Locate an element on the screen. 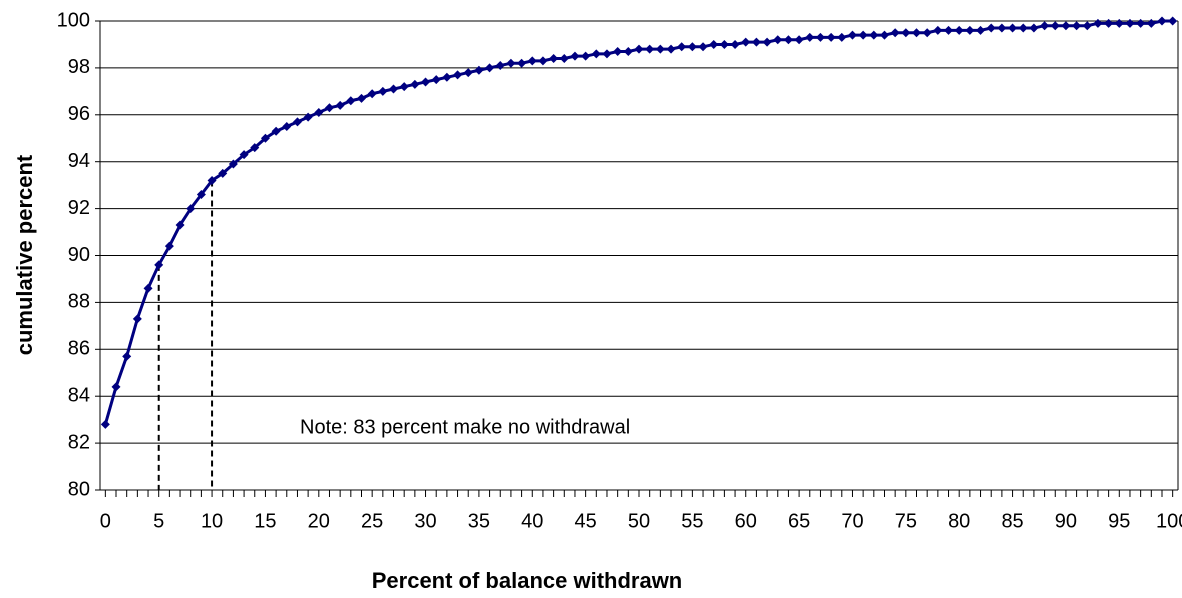 Image resolution: width=1182 pixels, height=598 pixels. y-tick-label: 92 is located at coordinates (79, 208).